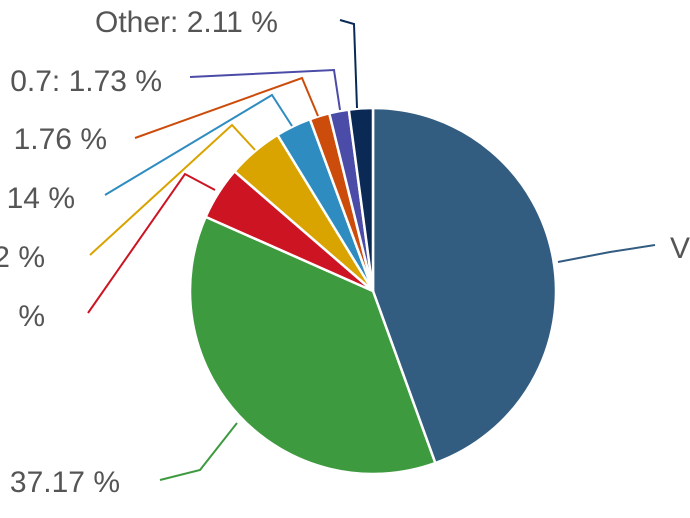  What do you see at coordinates (680, 248) in the screenshot?
I see `slice-label: V` at bounding box center [680, 248].